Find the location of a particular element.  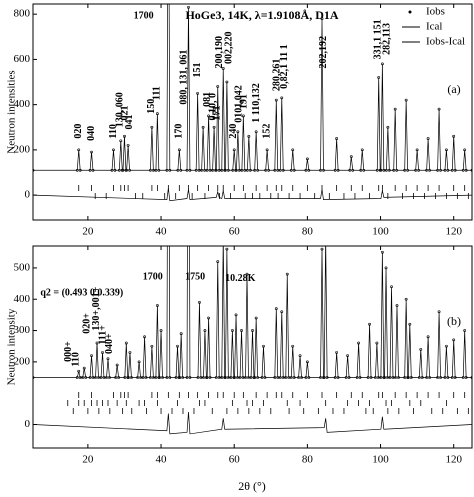

peak-label: 152 is located at coordinates (266, 131).